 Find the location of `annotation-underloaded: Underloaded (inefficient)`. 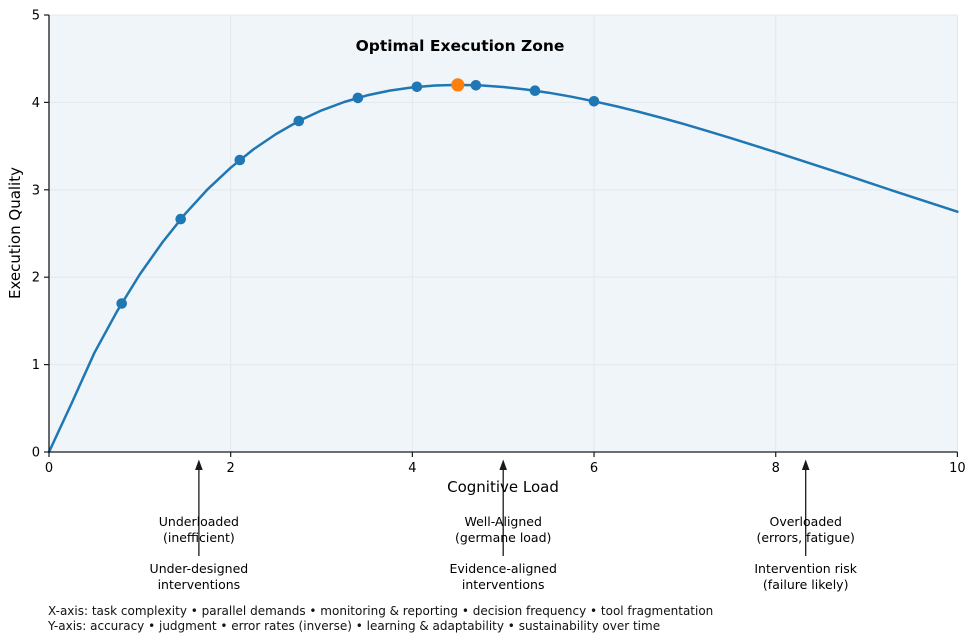

annotation-underloaded: Underloaded (inefficient) is located at coordinates (198, 530).